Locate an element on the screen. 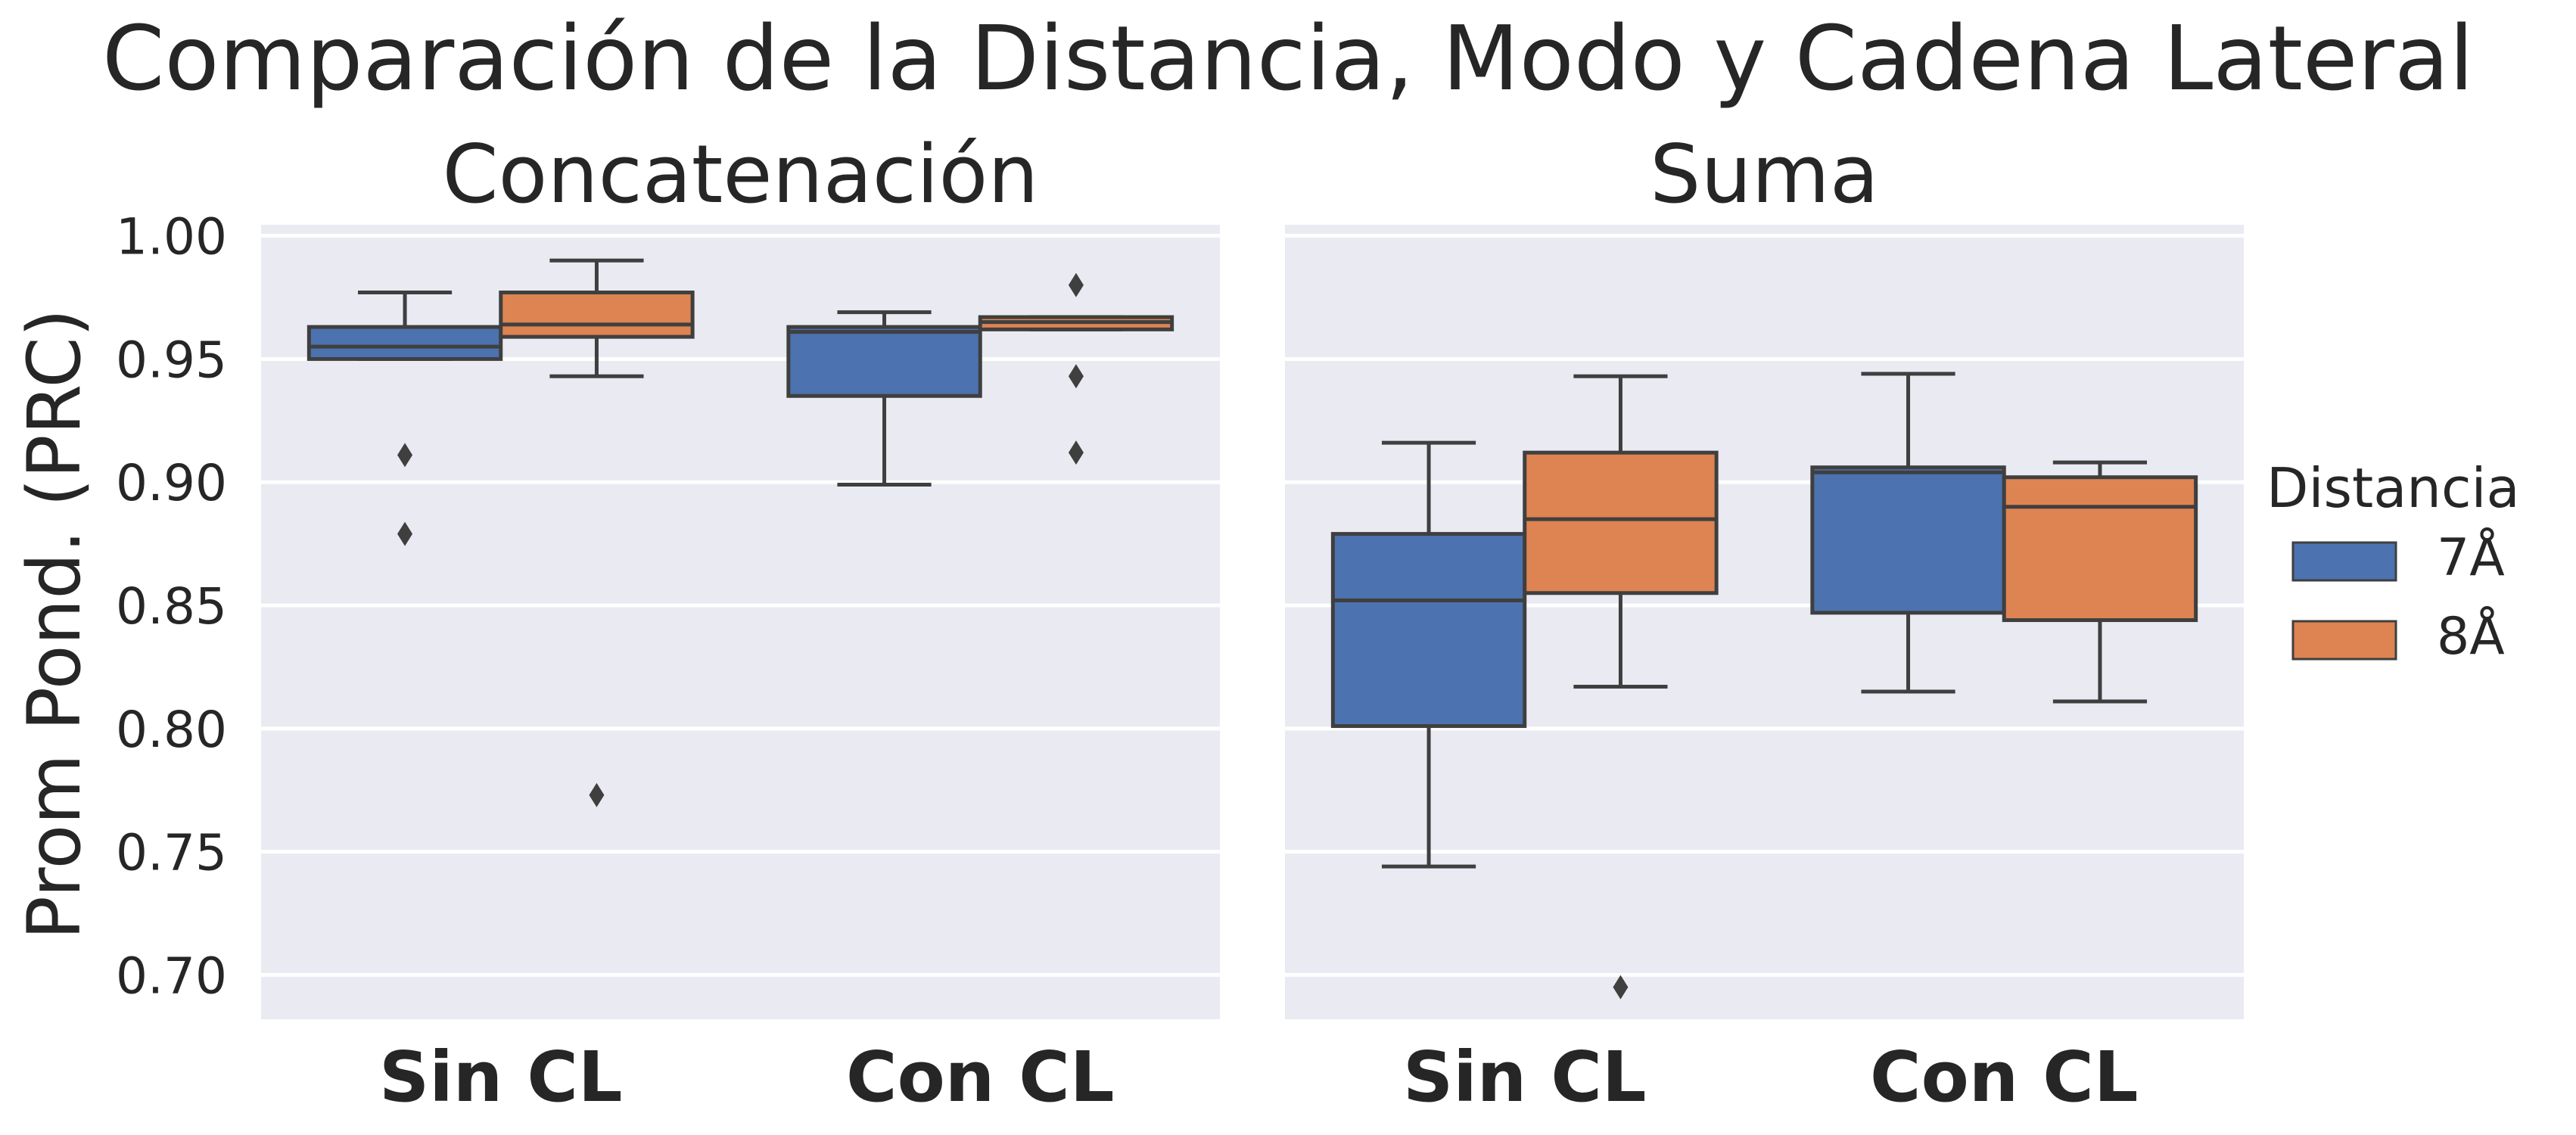 Image resolution: width=2576 pixels, height=1135 pixels. y-tick-label: 0.70 is located at coordinates (171, 976).